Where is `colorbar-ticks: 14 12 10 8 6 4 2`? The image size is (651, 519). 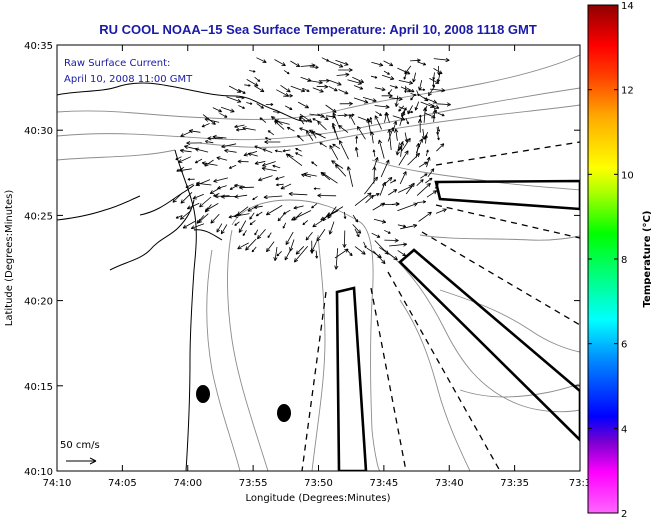 colorbar-ticks: 14 12 10 8 6 4 2 is located at coordinates (611, 260).